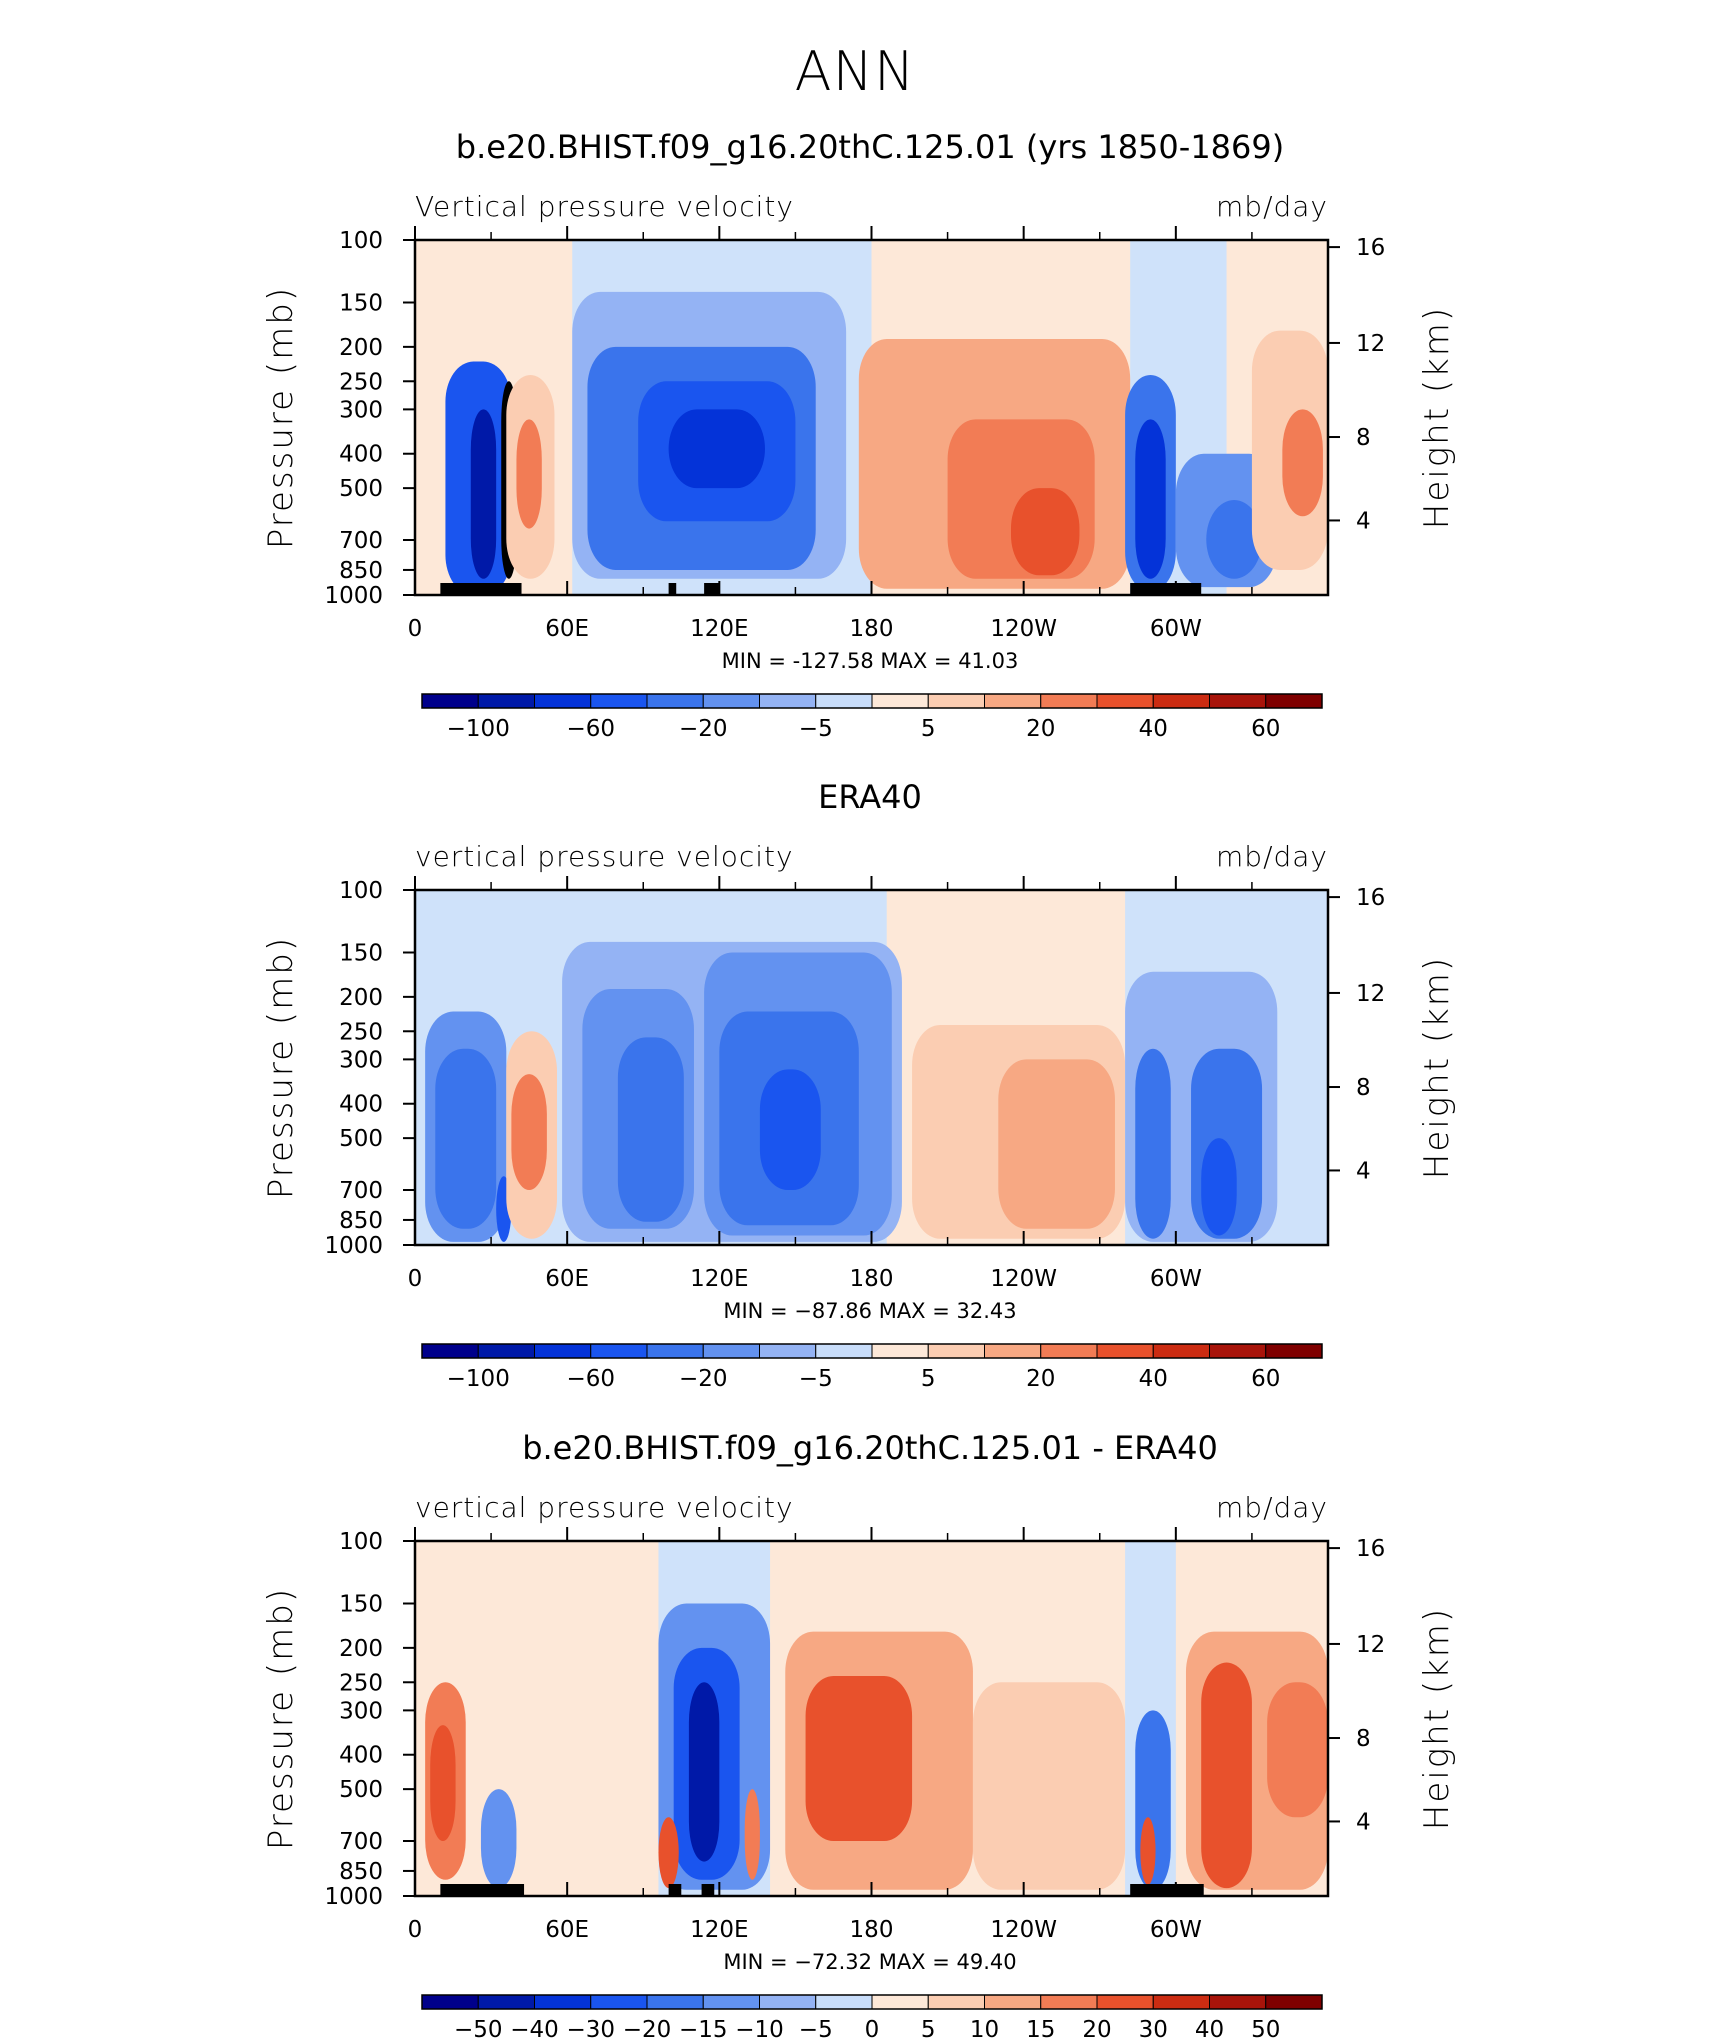 The height and width of the screenshot is (2038, 1710). What do you see at coordinates (361, 489) in the screenshot?
I see `y-tick-label: 500` at bounding box center [361, 489].